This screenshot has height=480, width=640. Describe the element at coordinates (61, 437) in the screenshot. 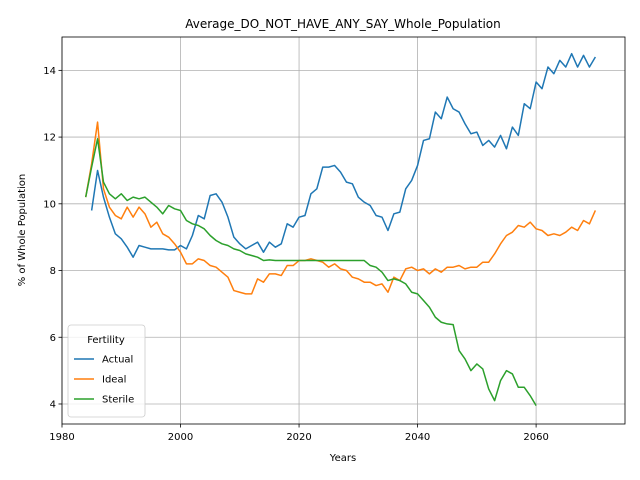

I see `x-tick-label: 1980` at that location.